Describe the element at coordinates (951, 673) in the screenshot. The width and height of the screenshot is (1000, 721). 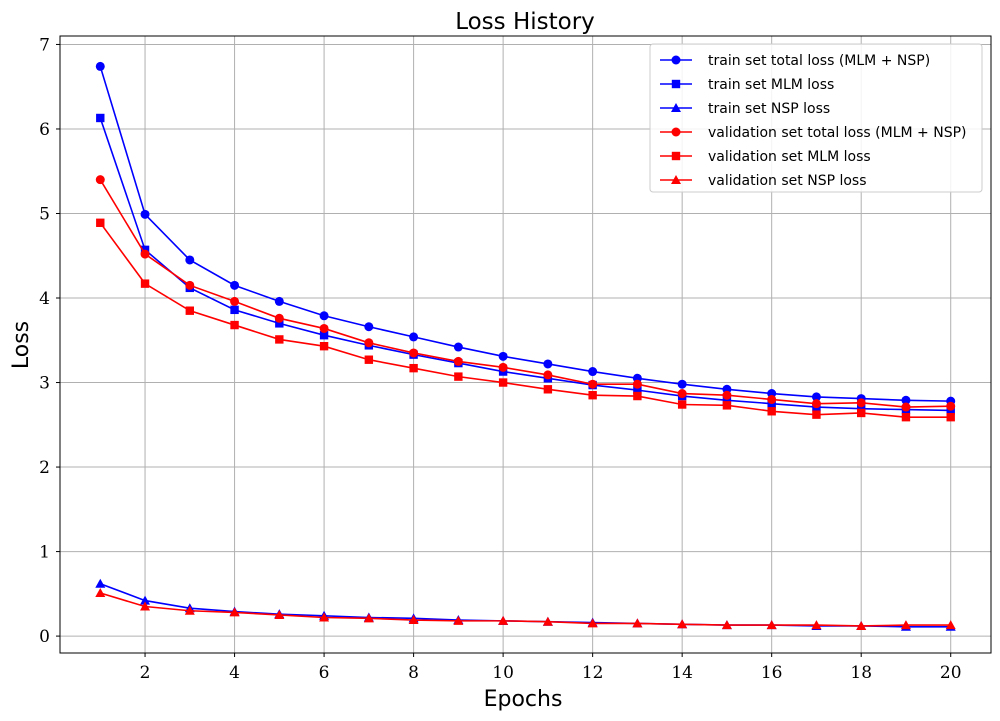
I see `x-tick-label: 20` at that location.